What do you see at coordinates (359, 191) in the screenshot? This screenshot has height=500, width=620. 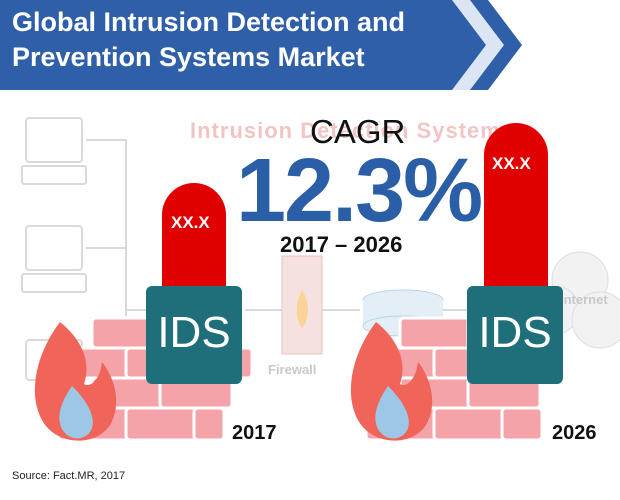 I see `cagr-value: 12.3%` at bounding box center [359, 191].